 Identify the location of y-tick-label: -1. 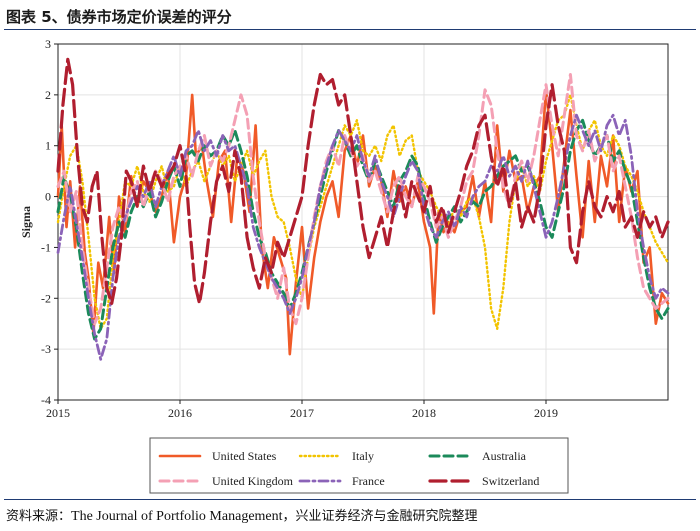
(46, 247).